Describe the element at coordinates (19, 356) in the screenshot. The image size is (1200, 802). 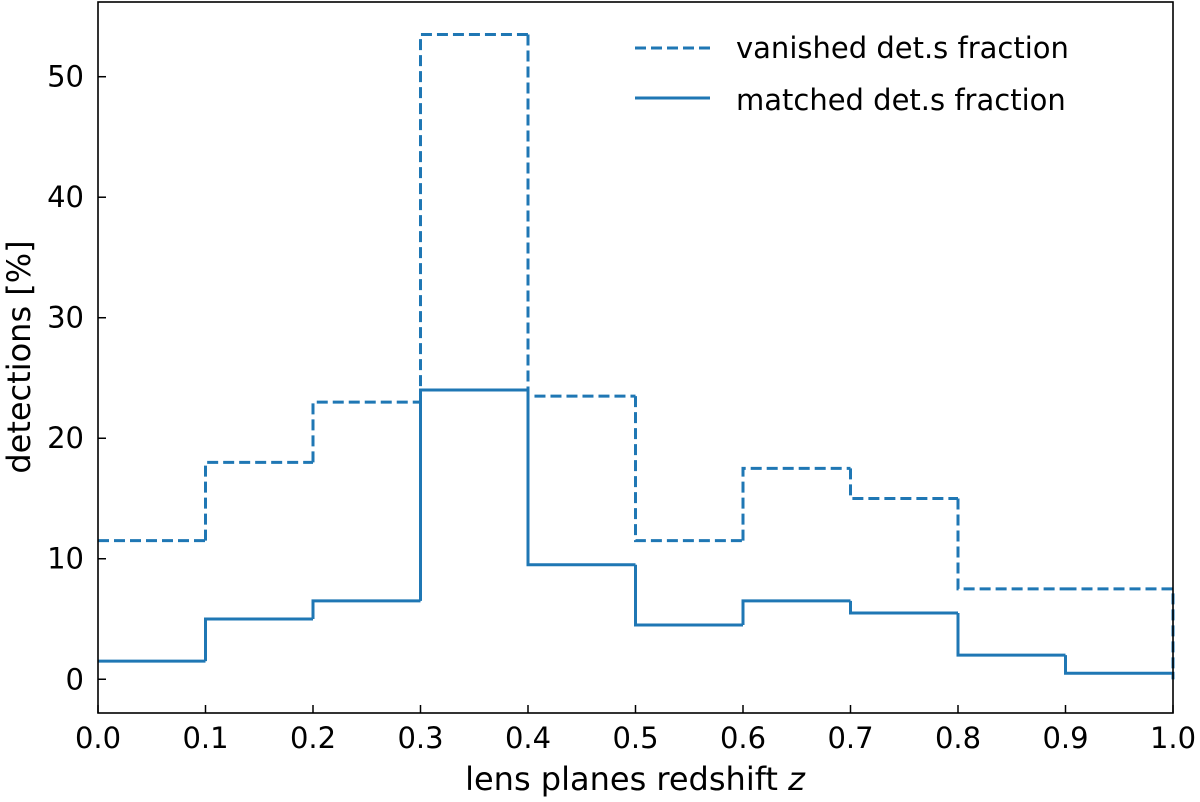
I see `y-axis-label: detections [%]` at that location.